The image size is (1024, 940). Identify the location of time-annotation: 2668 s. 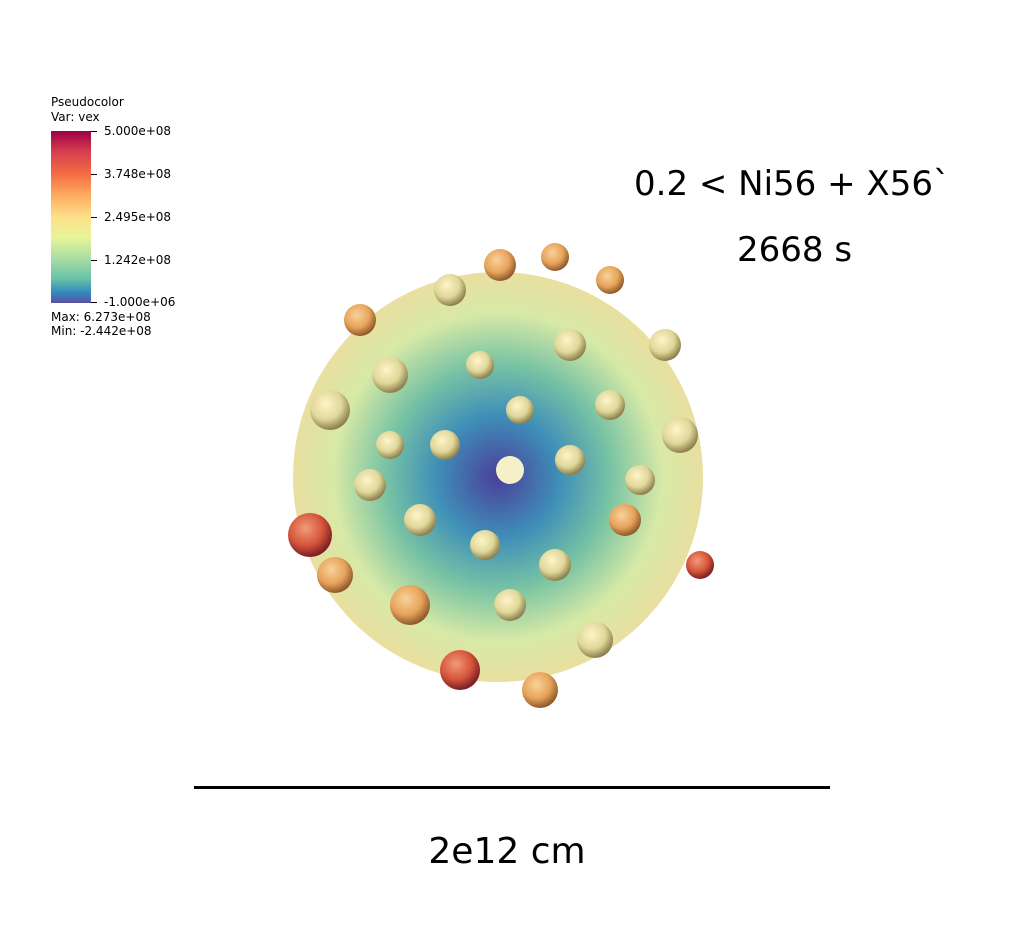
(795, 250).